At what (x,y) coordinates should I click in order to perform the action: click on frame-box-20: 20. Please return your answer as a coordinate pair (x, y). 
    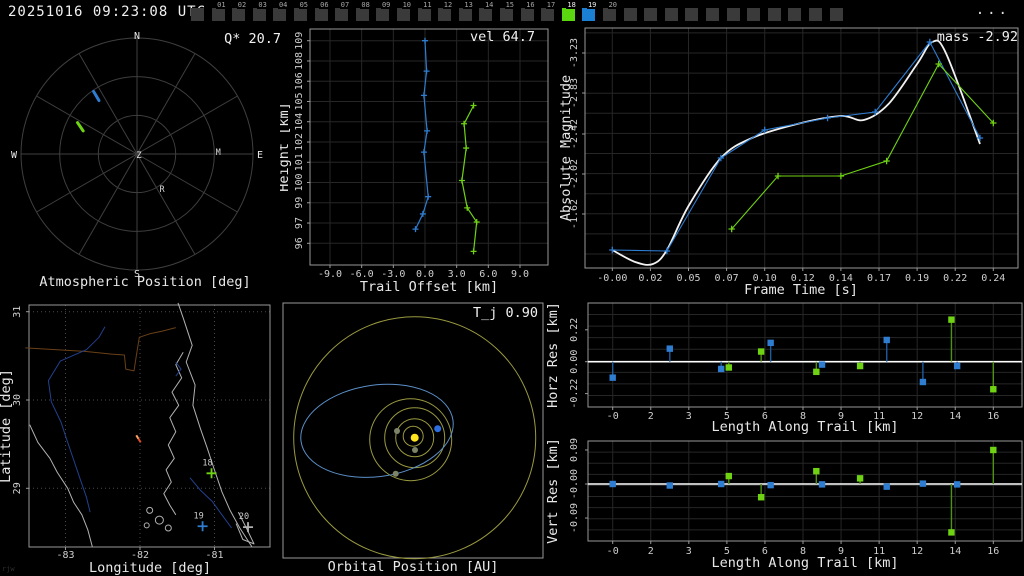
    Looking at the image, I should click on (610, 11).